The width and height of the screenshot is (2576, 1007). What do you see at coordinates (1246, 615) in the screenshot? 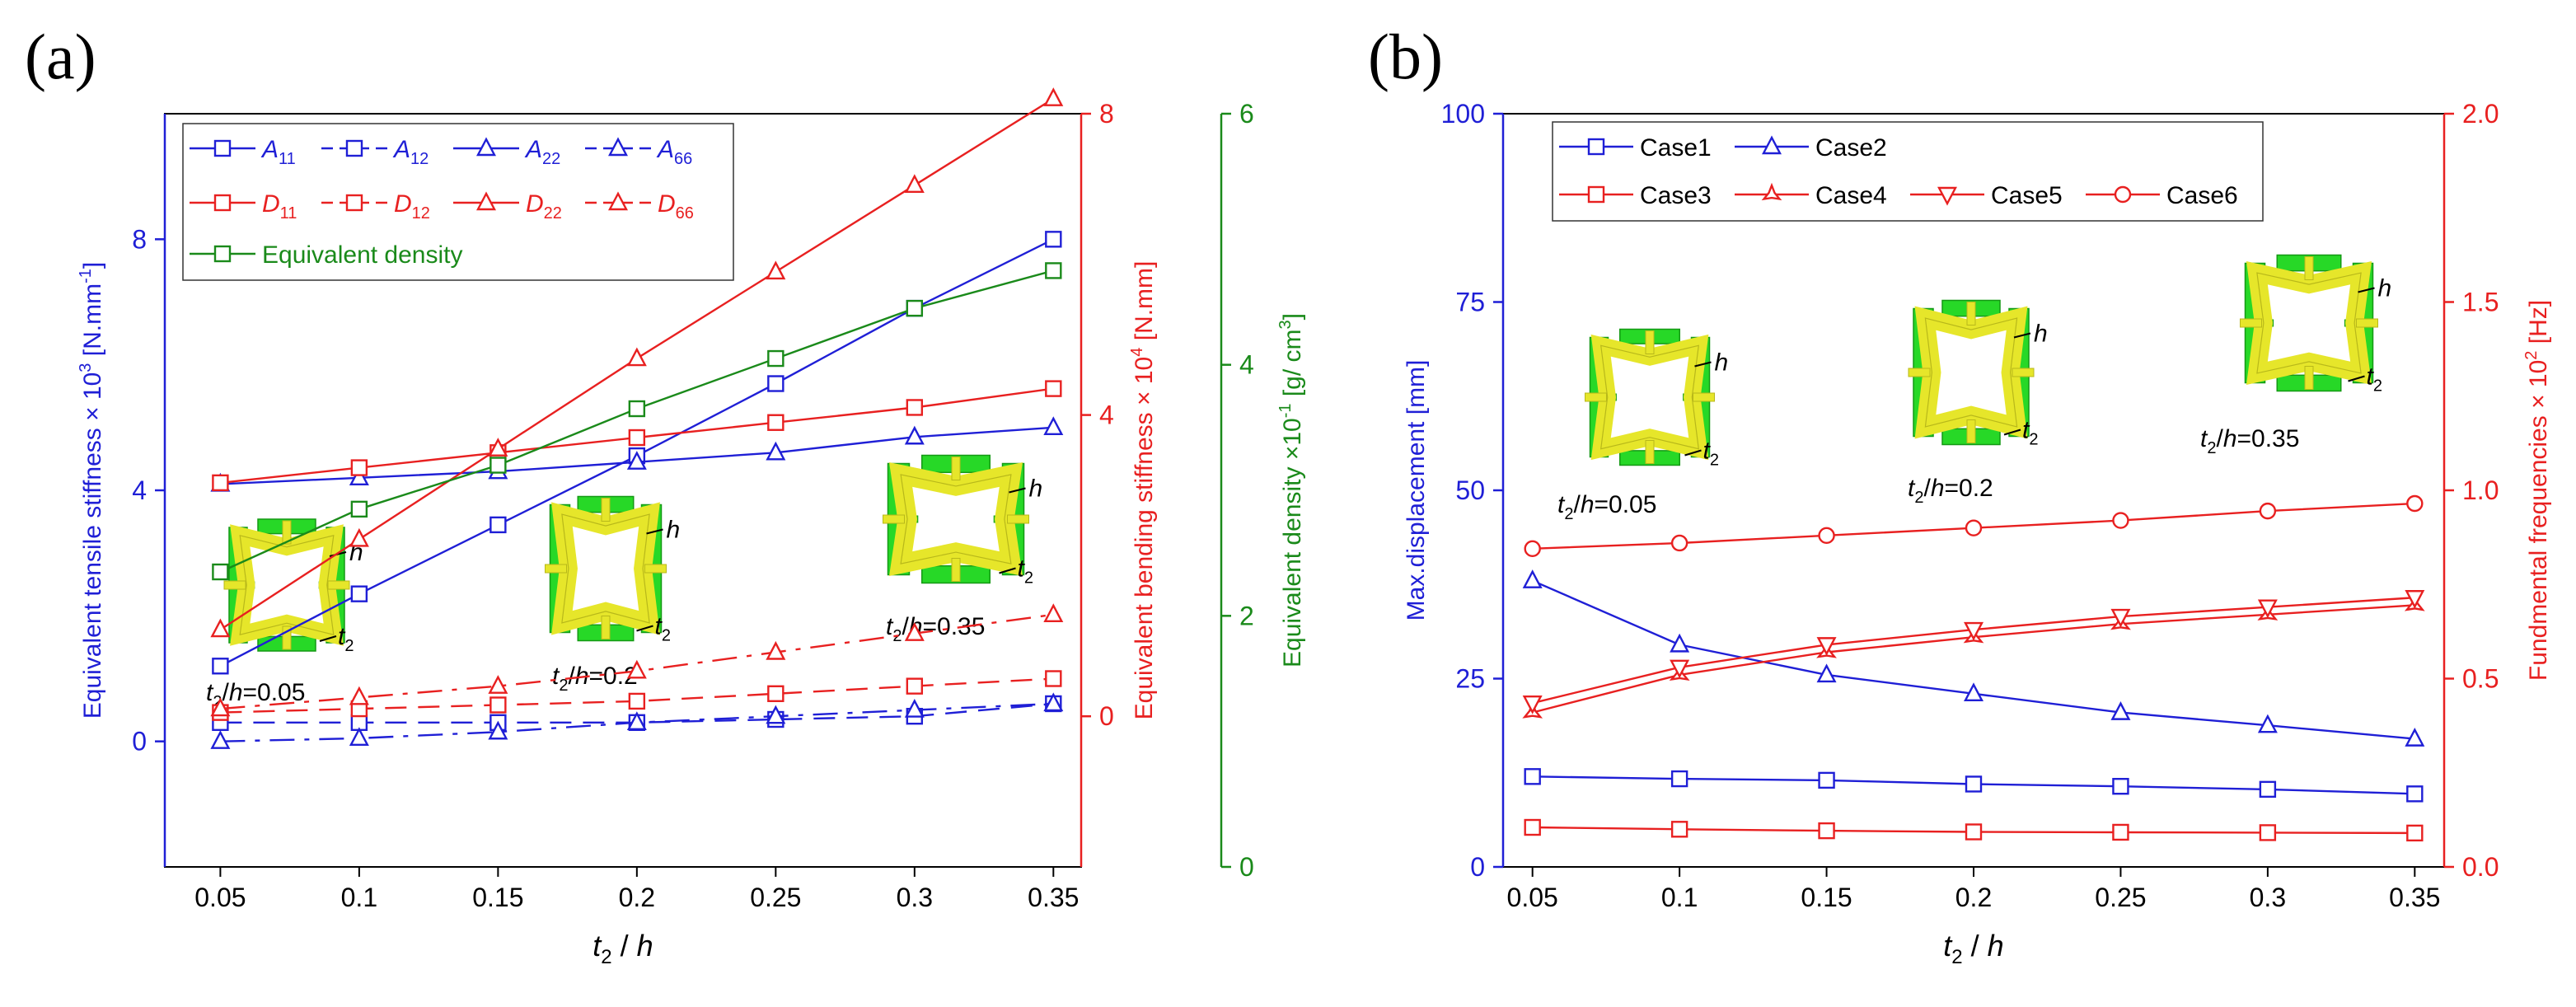
I see `right2-y-tick-label: 2` at bounding box center [1246, 615].